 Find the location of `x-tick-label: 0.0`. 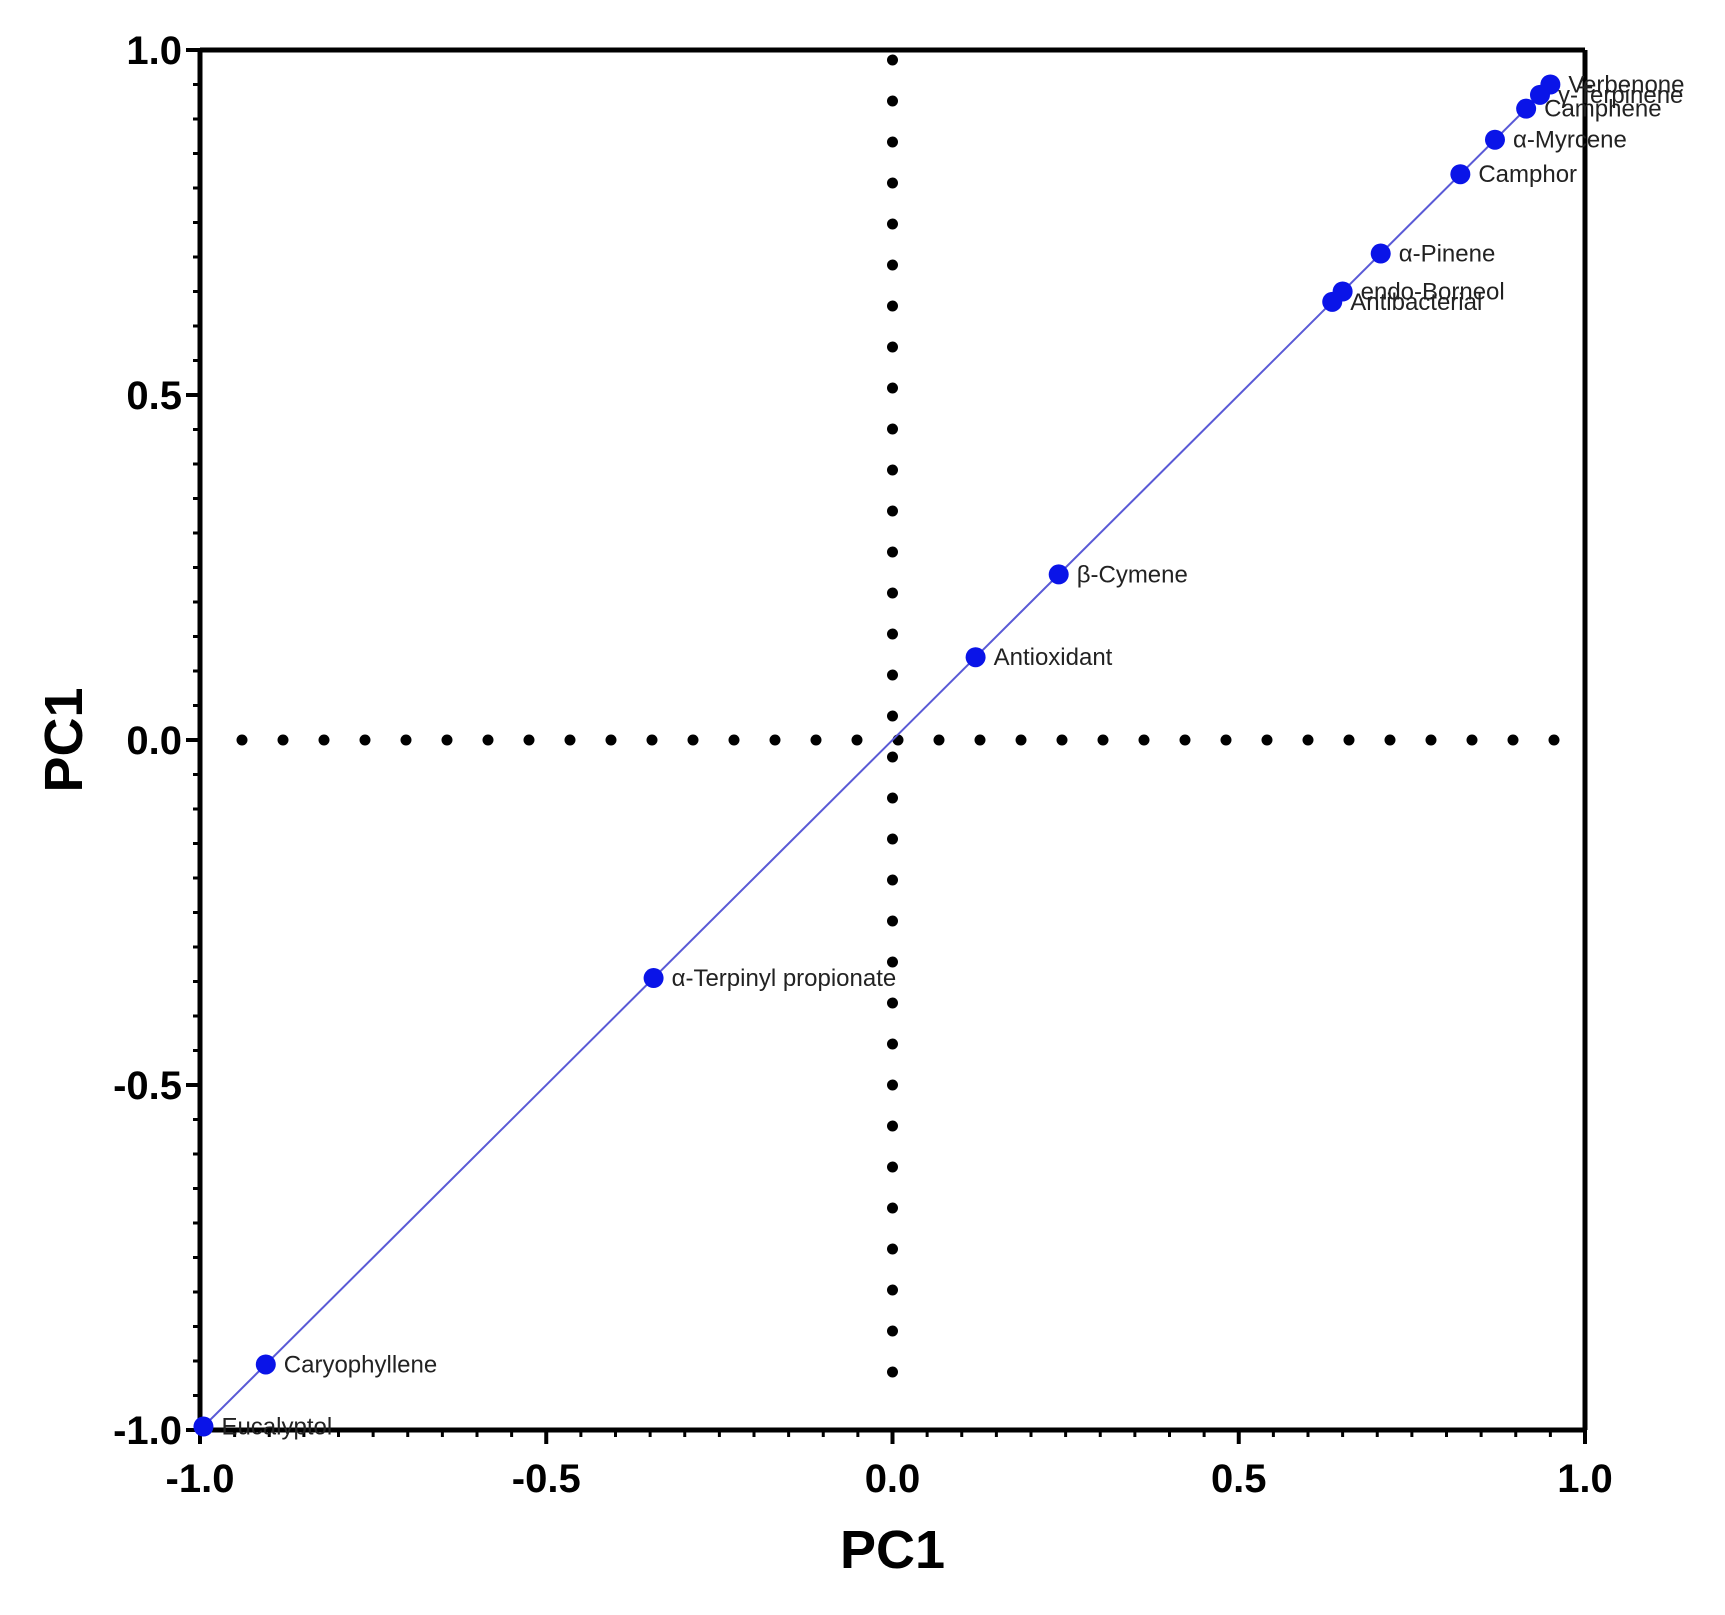

x-tick-label: 0.0 is located at coordinates (893, 1479).